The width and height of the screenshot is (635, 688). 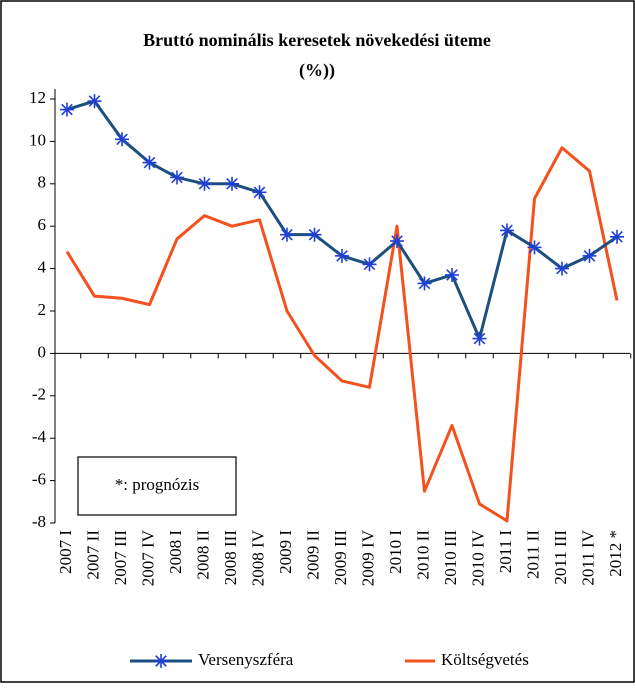 I want to click on x-tick-label: 2011 II, so click(x=532, y=554).